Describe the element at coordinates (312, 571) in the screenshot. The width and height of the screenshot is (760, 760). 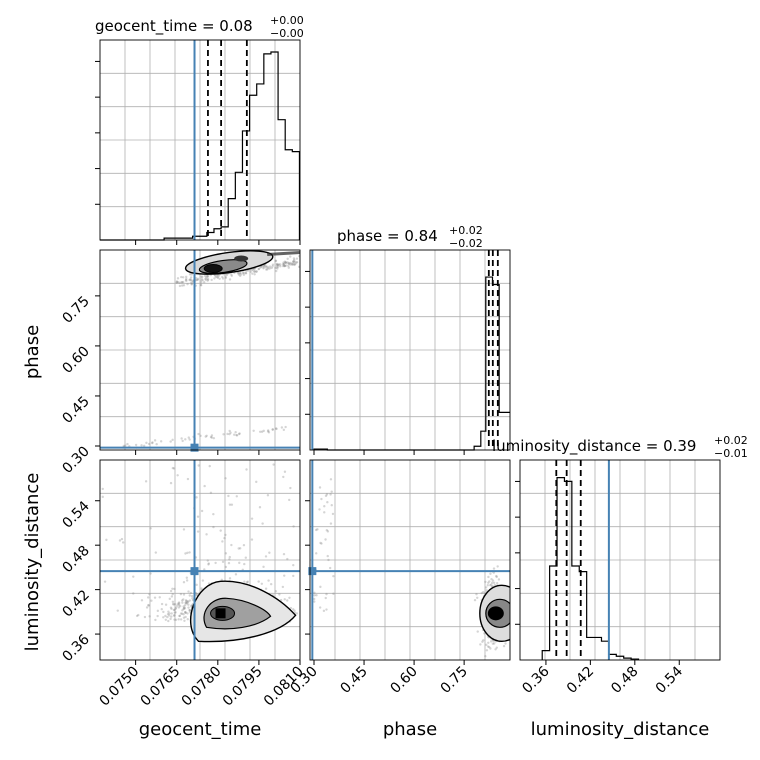
I see `truth-marker` at that location.